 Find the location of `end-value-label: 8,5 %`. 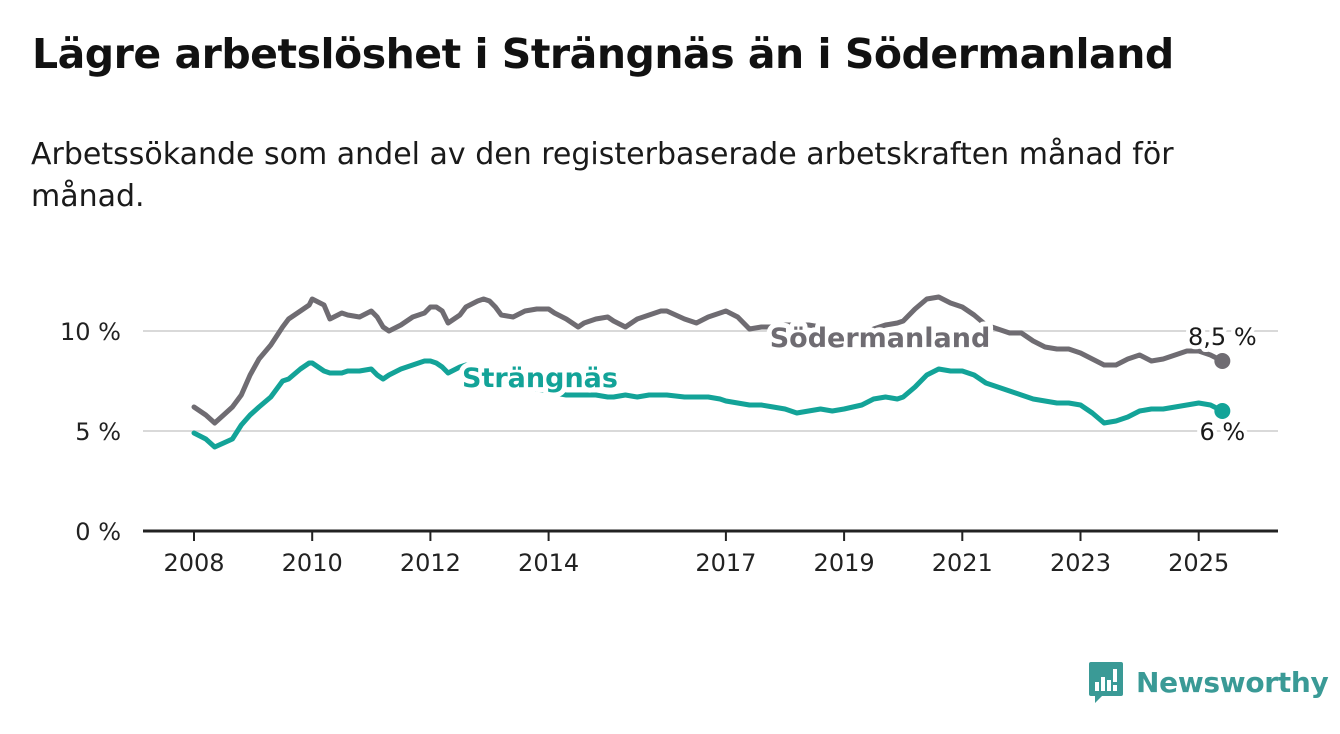

end-value-label: 8,5 % is located at coordinates (1222, 337).